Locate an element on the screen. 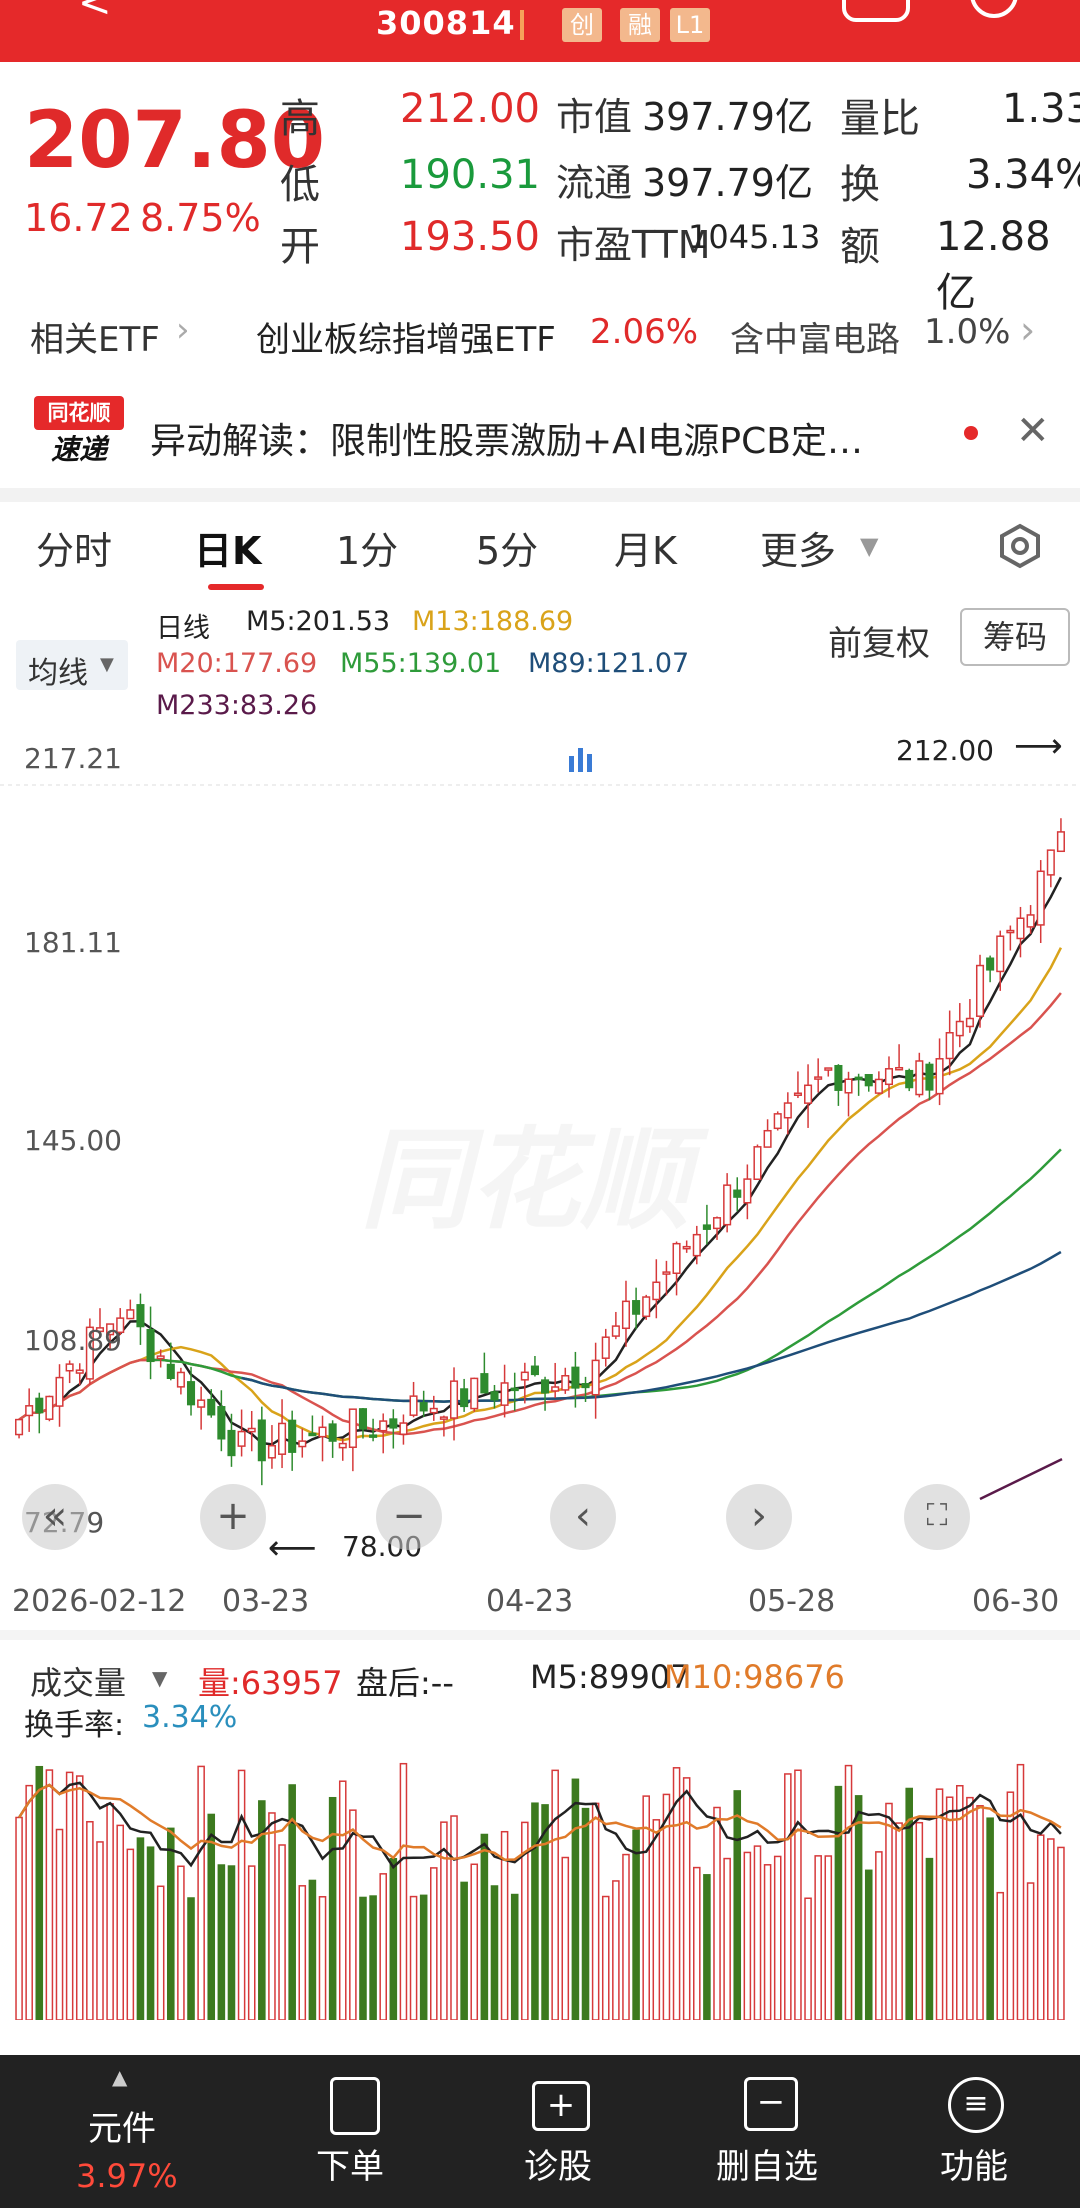 The height and width of the screenshot is (2208, 1080). function-button: 功能 is located at coordinates (974, 2167).